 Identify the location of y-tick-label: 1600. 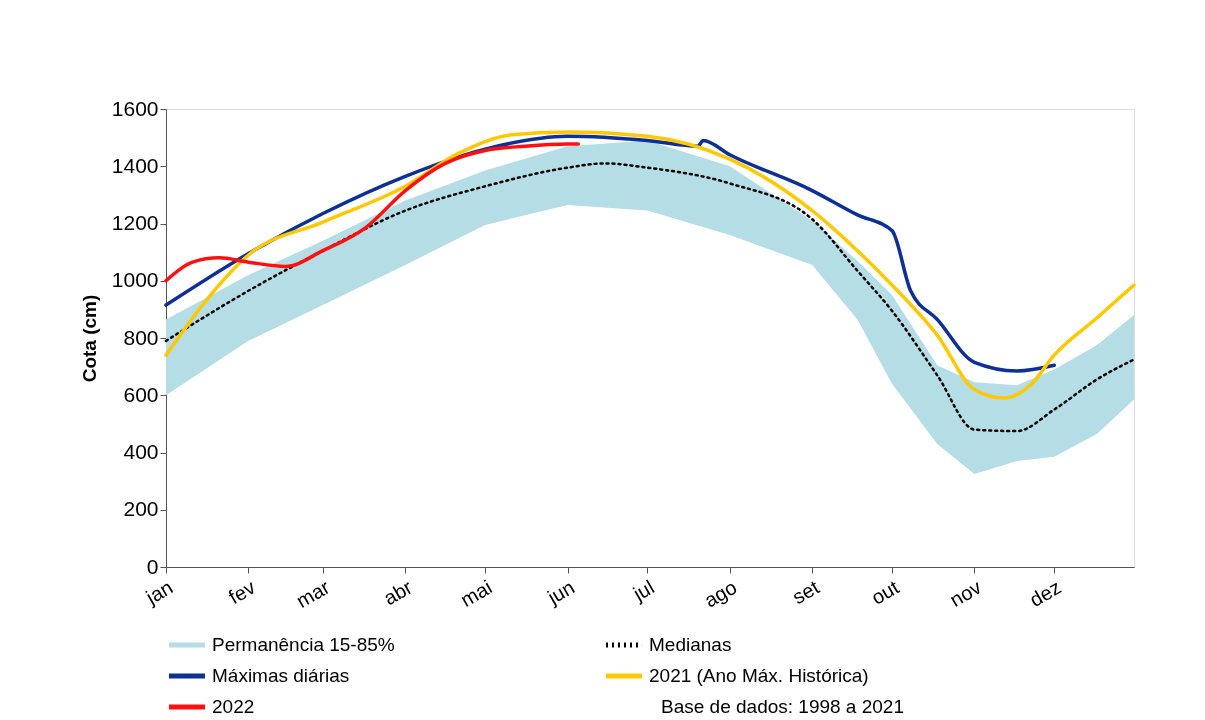
(135, 108).